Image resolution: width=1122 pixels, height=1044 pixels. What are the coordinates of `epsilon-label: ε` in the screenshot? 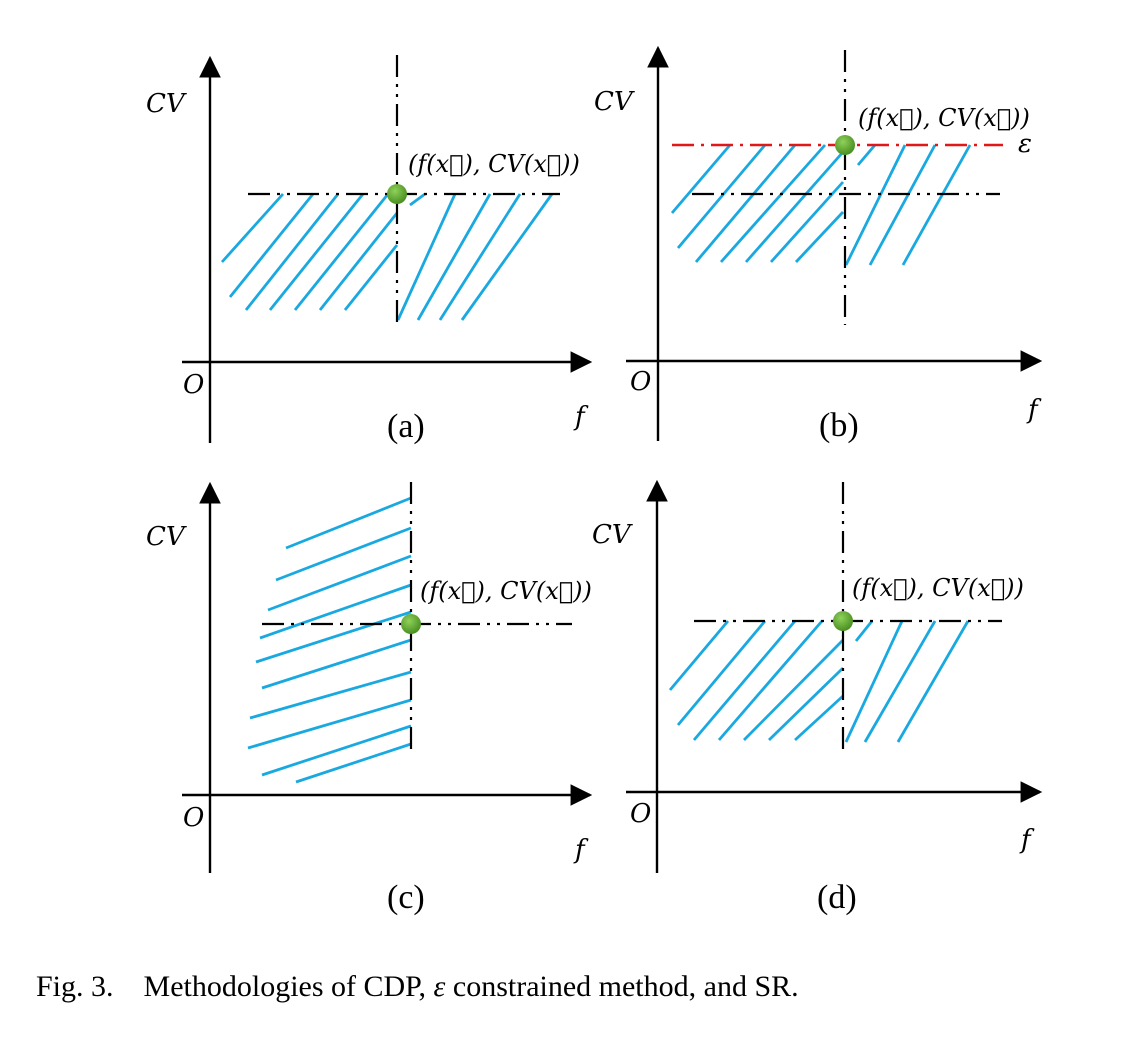 It's located at (1025, 144).